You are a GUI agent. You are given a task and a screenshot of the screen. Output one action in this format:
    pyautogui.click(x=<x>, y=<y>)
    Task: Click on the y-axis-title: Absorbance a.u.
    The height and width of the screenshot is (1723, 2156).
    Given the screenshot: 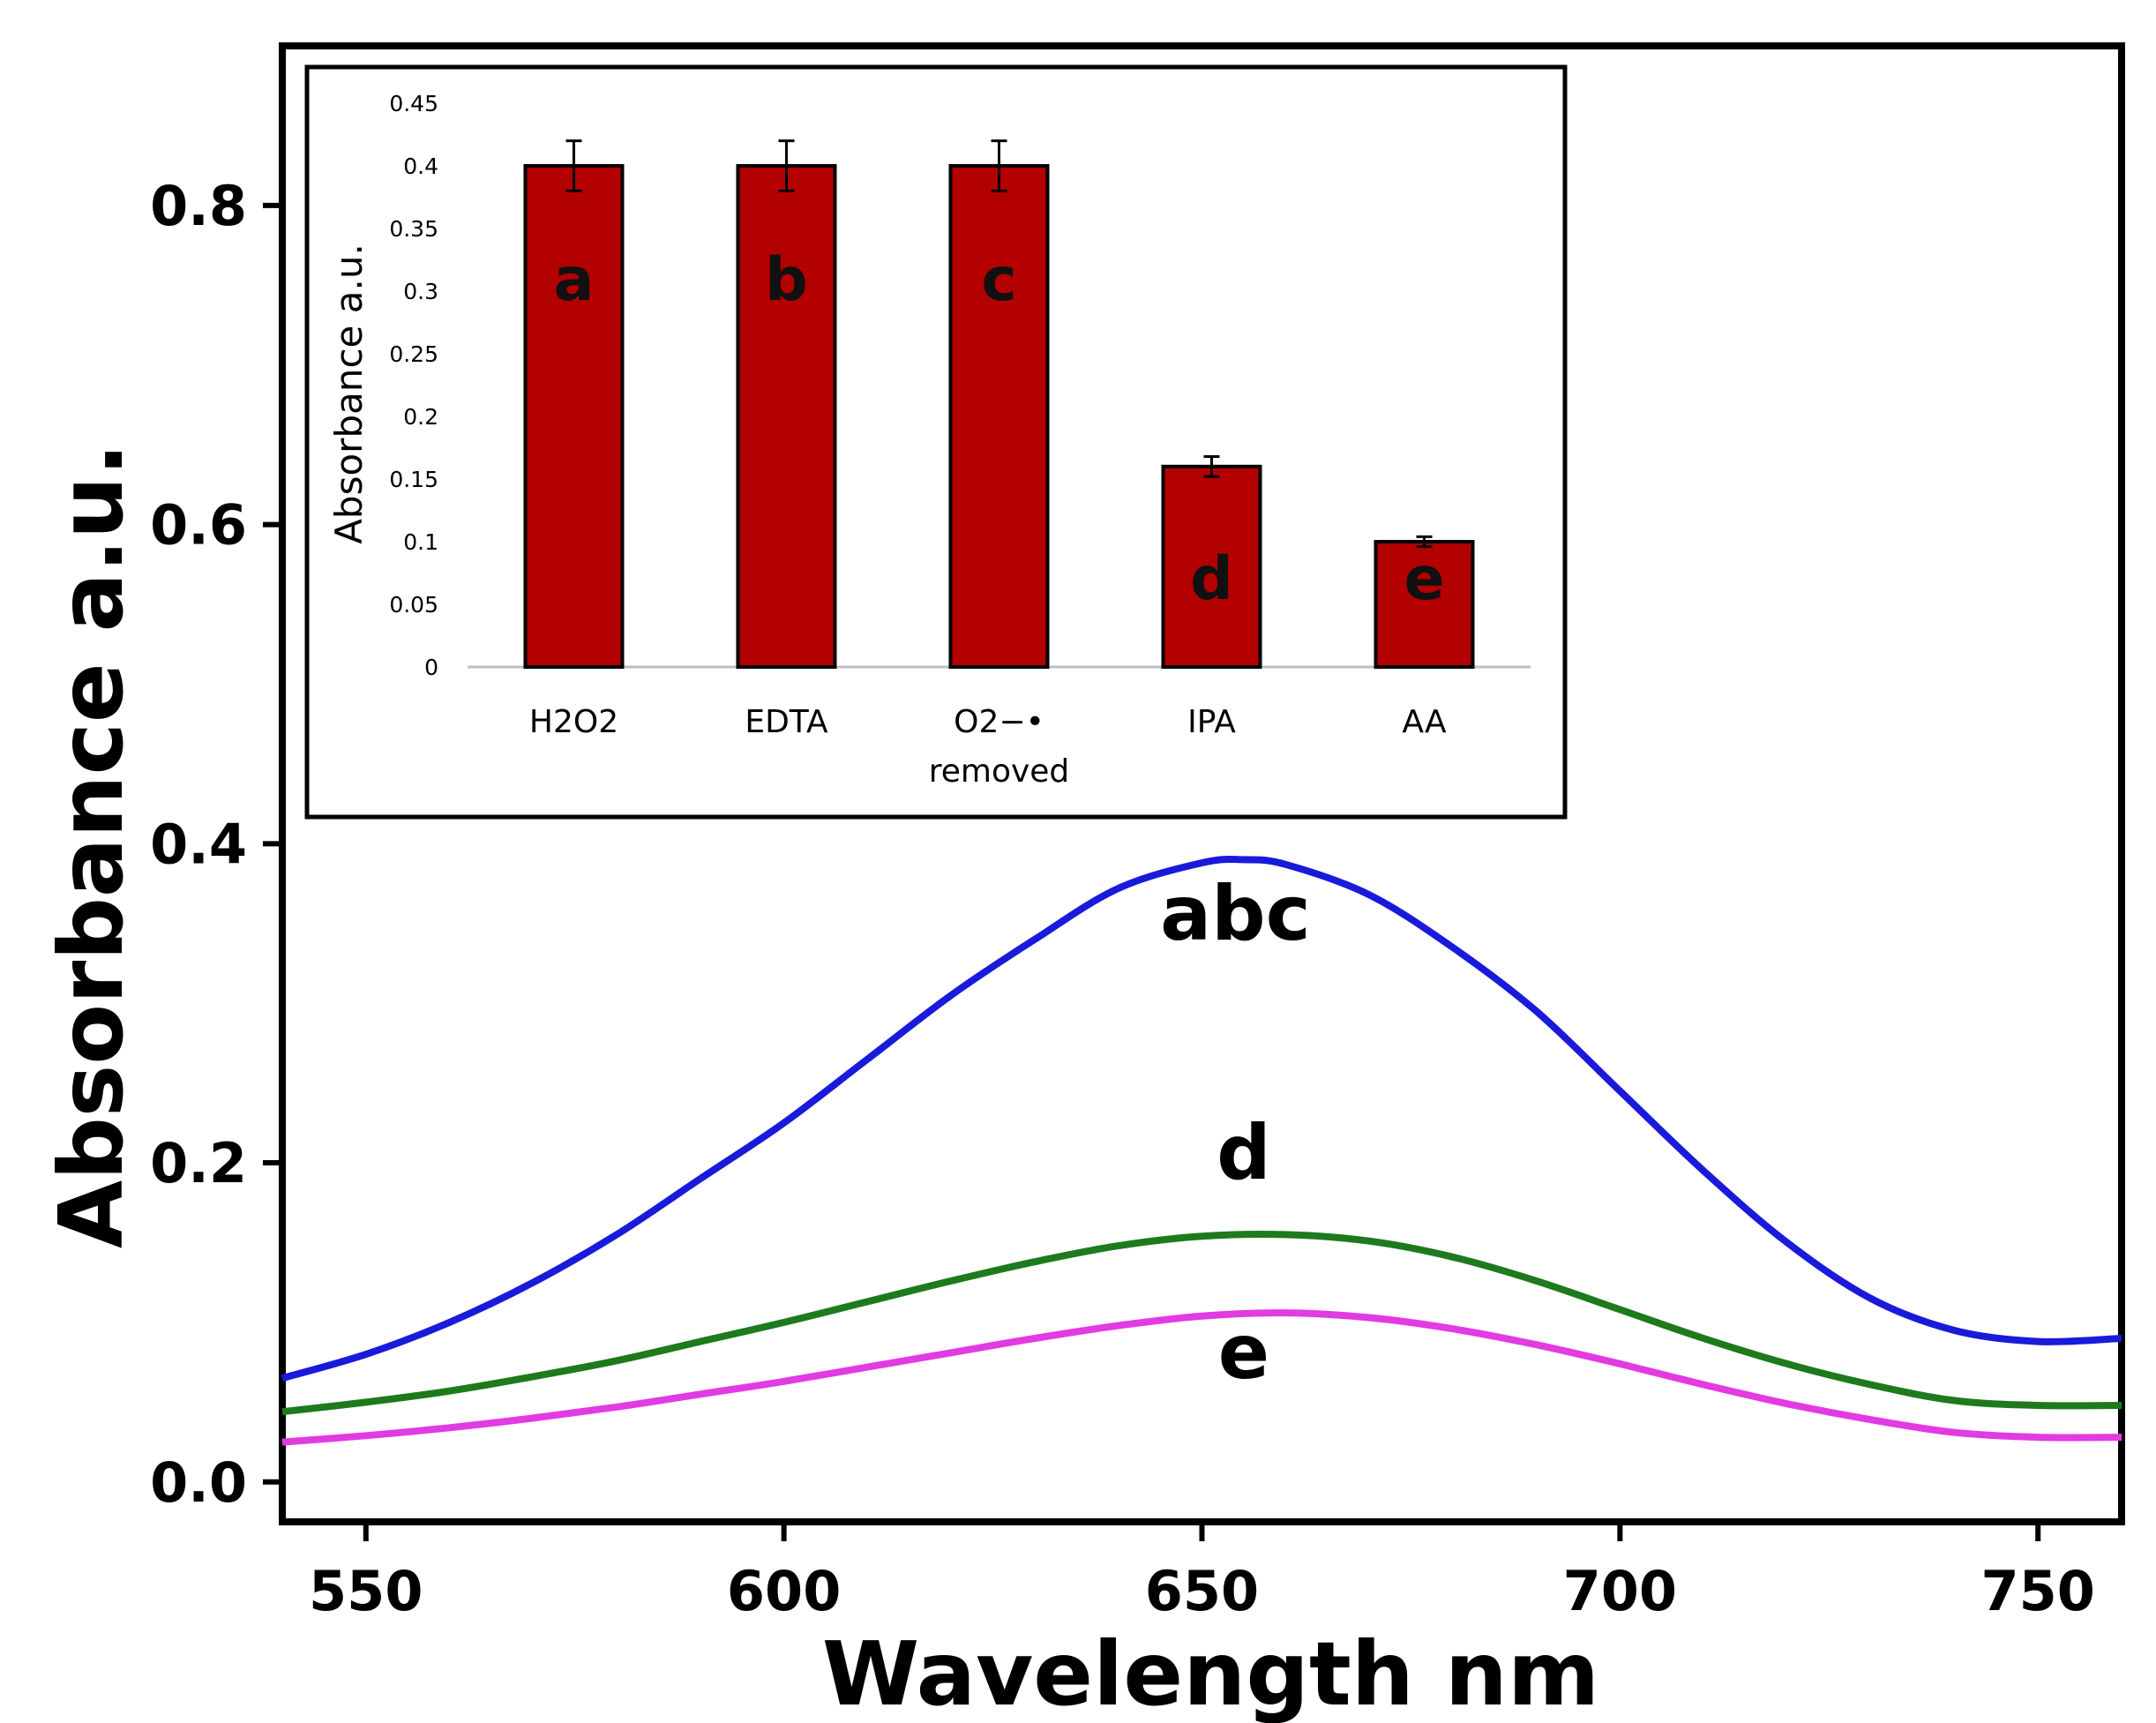 What is the action you would take?
    pyautogui.click(x=91, y=845)
    